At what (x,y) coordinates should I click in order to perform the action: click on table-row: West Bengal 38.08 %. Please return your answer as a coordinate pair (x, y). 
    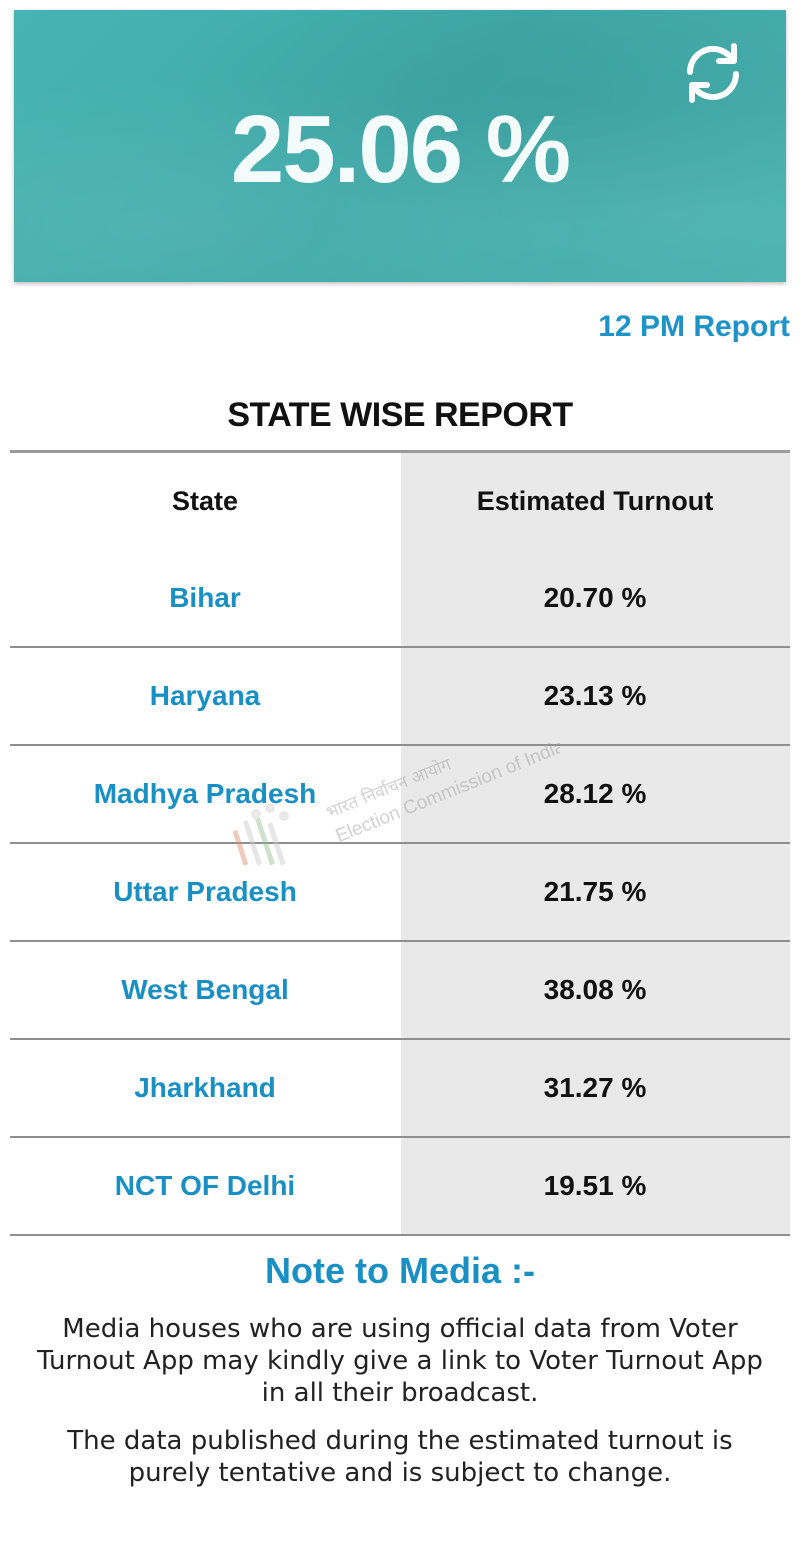
    Looking at the image, I should click on (400, 991).